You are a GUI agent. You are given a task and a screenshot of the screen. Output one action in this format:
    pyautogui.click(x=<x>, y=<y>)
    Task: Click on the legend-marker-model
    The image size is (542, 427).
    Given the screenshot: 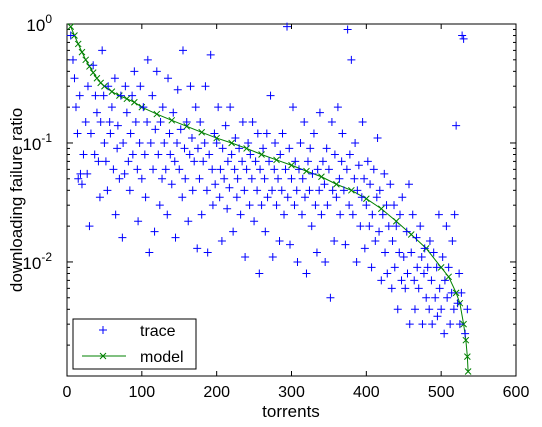 What is the action you would take?
    pyautogui.click(x=104, y=356)
    